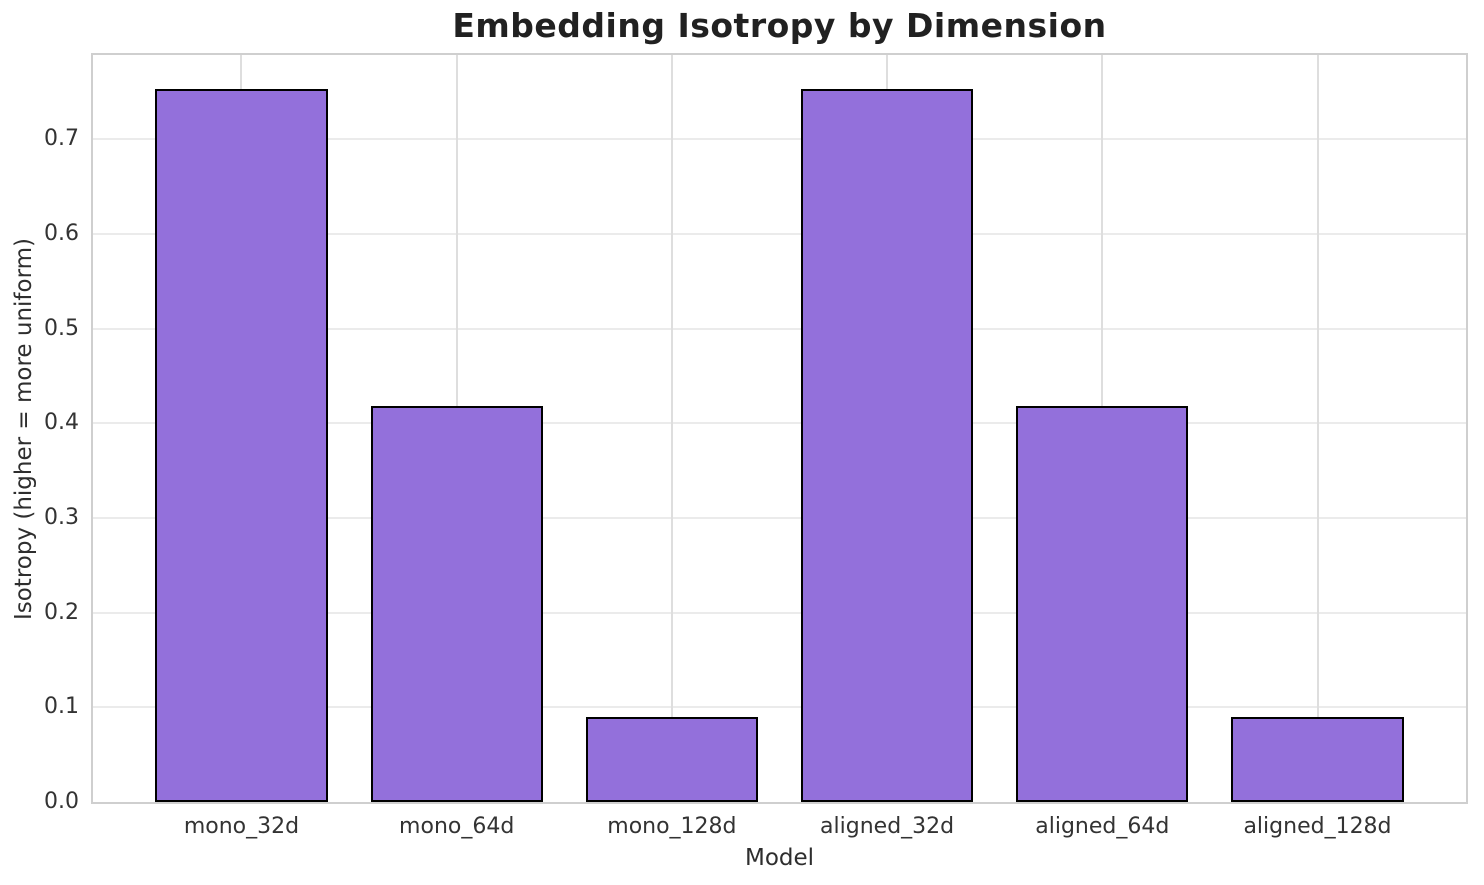  I want to click on y-tick-label: 0.1, so click(61, 707).